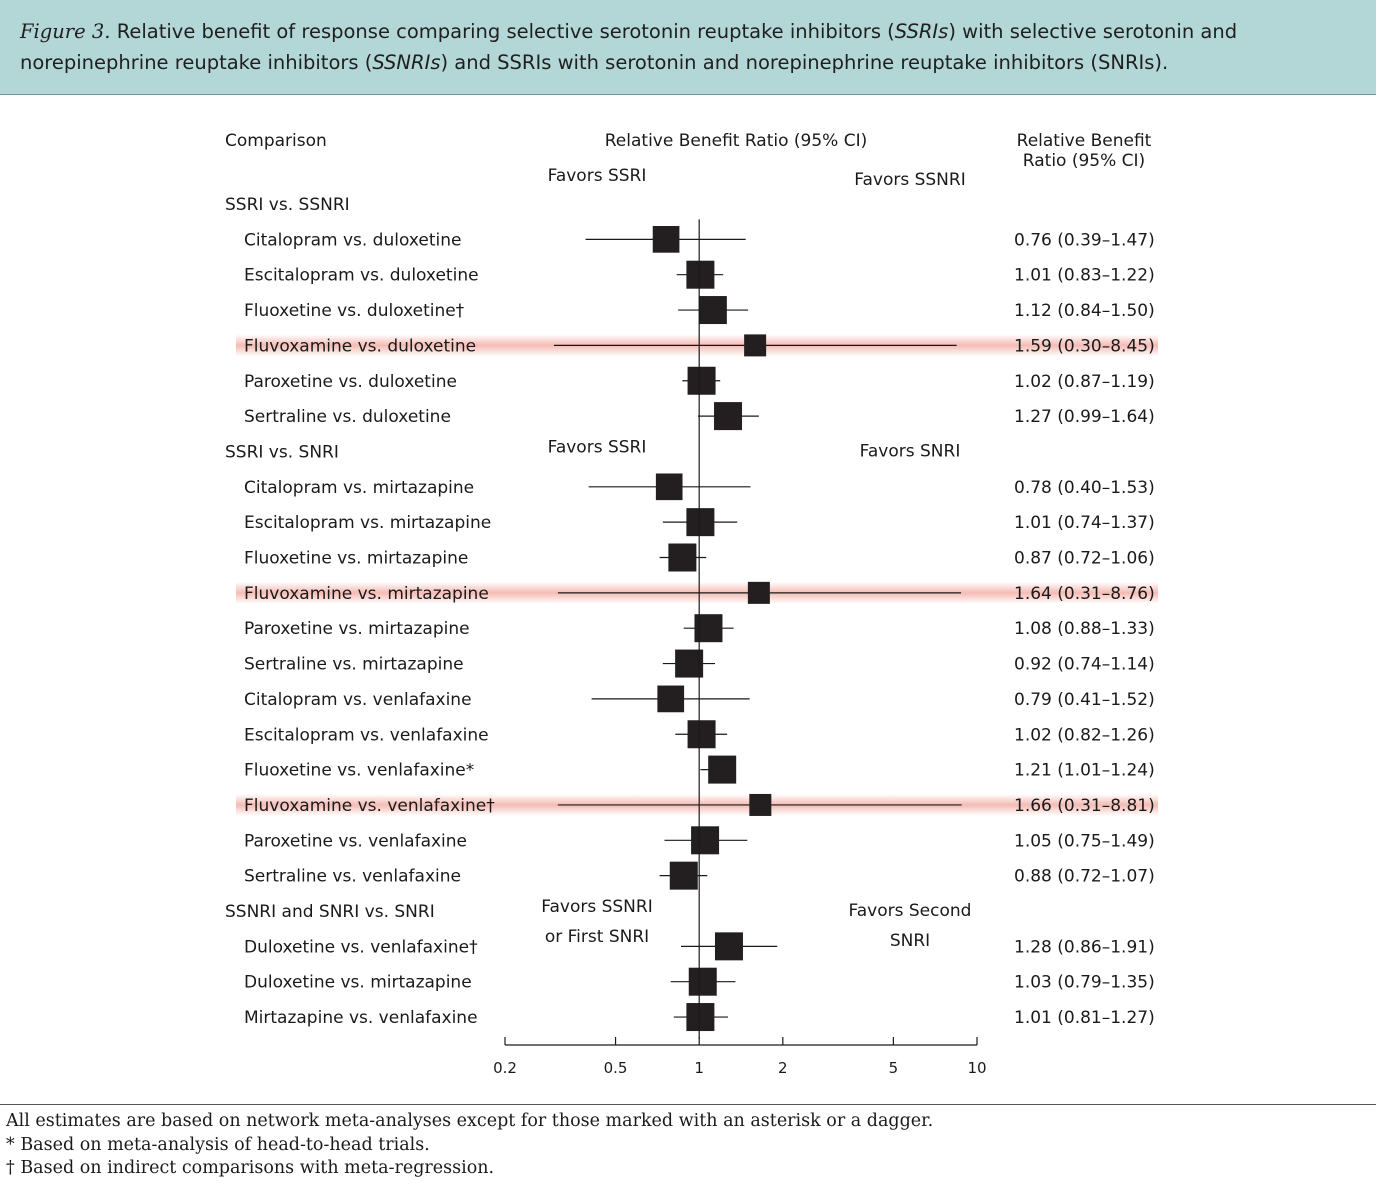 The image size is (1382, 1194). What do you see at coordinates (361, 947) in the screenshot?
I see `row-label: Duloxetine vs. venlafaxine†` at bounding box center [361, 947].